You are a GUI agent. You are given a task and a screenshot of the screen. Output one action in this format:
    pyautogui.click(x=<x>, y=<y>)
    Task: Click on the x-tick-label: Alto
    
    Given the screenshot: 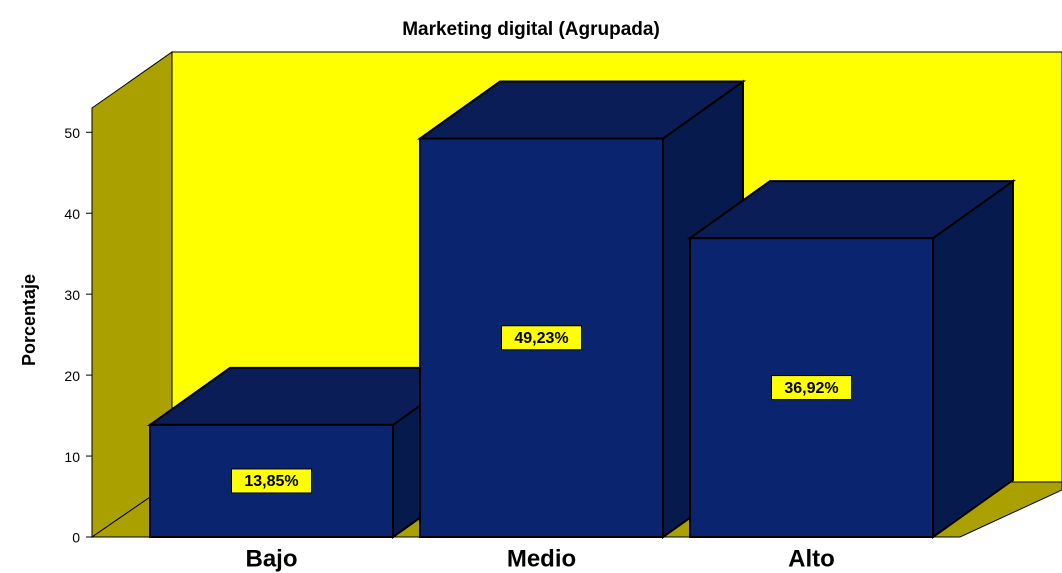 What is the action you would take?
    pyautogui.click(x=811, y=558)
    